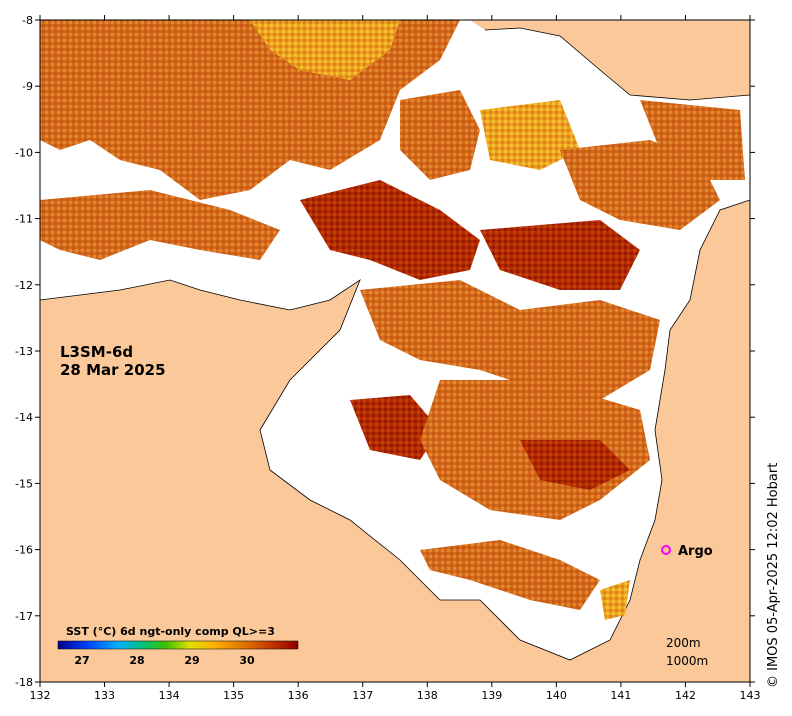  Describe the element at coordinates (24, 285) in the screenshot. I see `y-tick-label: -12` at that location.